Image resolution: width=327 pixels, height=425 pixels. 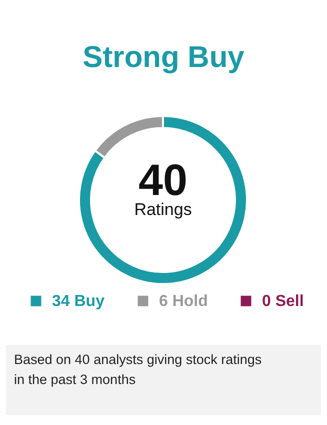 What do you see at coordinates (138, 369) in the screenshot?
I see `text: Based on 40 analysts giving stock ratings in the past 3 months` at bounding box center [138, 369].